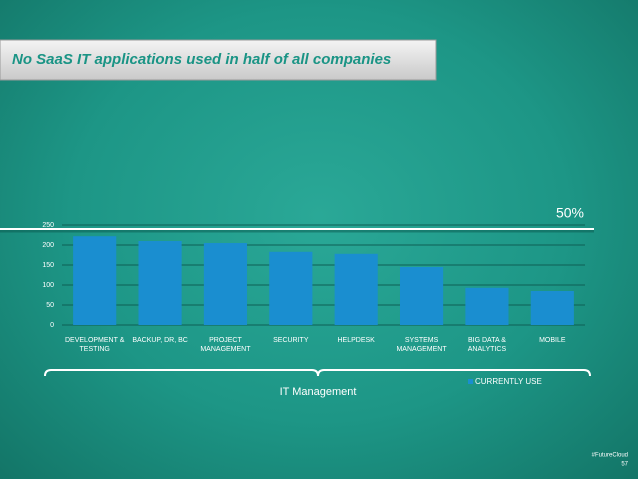 This screenshot has width=638, height=479. What do you see at coordinates (48, 245) in the screenshot?
I see `y-tick-label: 200` at bounding box center [48, 245].